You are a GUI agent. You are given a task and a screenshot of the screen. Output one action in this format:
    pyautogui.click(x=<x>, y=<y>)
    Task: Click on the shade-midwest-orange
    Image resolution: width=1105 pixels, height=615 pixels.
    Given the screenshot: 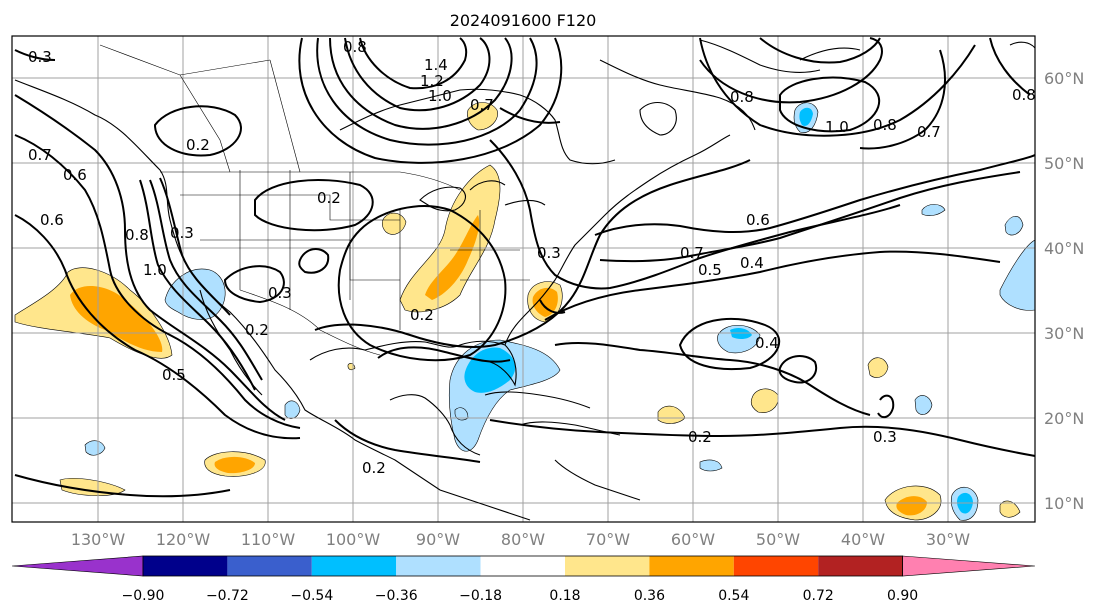 What is the action you would take?
    pyautogui.click(x=452, y=257)
    